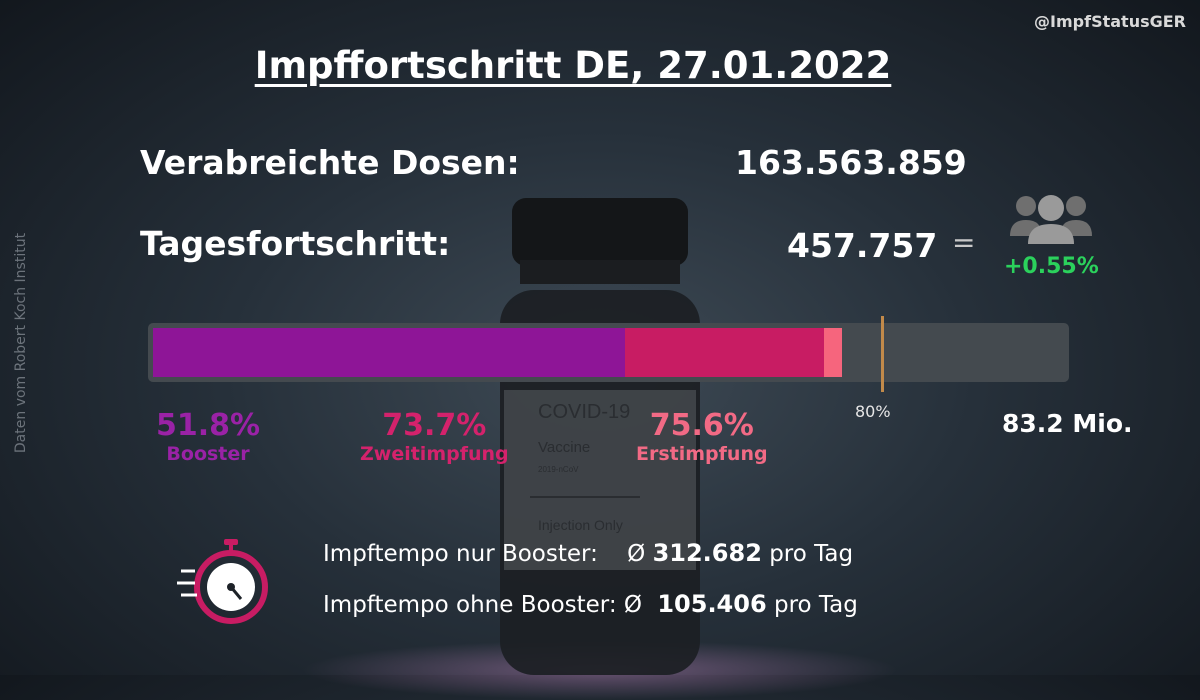 This screenshot has height=700, width=1200. What do you see at coordinates (712, 604) in the screenshot?
I see `tempo-other-value: 105.406` at bounding box center [712, 604].